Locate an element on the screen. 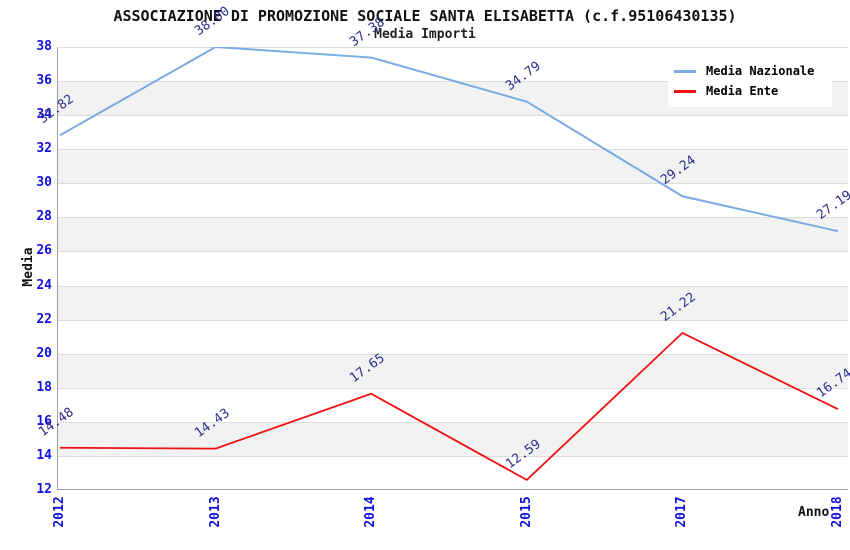 The height and width of the screenshot is (550, 850). x-tick-label: 2014 is located at coordinates (371, 512).